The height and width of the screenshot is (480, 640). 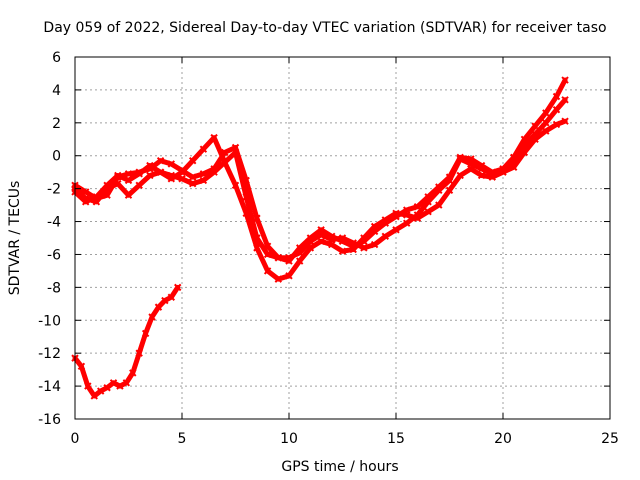 I want to click on y-tick-label: 0, so click(x=56, y=157).